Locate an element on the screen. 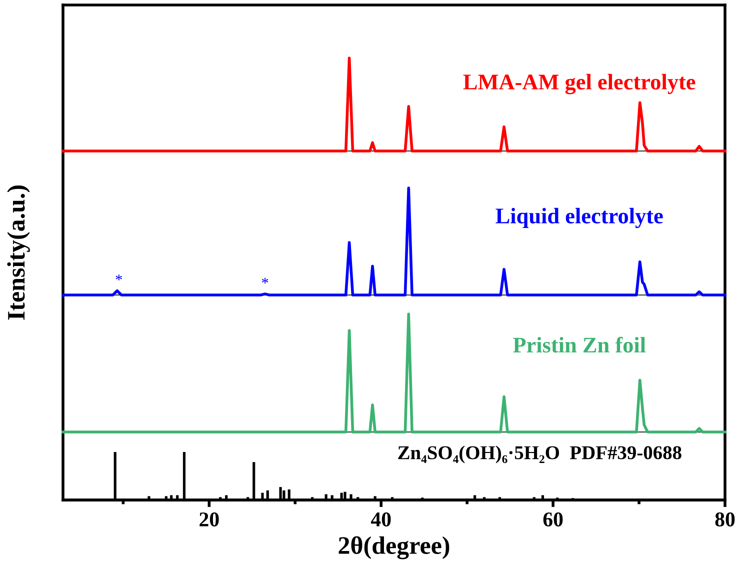 The height and width of the screenshot is (581, 742). series-label: Zn₄SO₄(OH)₆·5H₂O PDF#39-0688 is located at coordinates (540, 455).